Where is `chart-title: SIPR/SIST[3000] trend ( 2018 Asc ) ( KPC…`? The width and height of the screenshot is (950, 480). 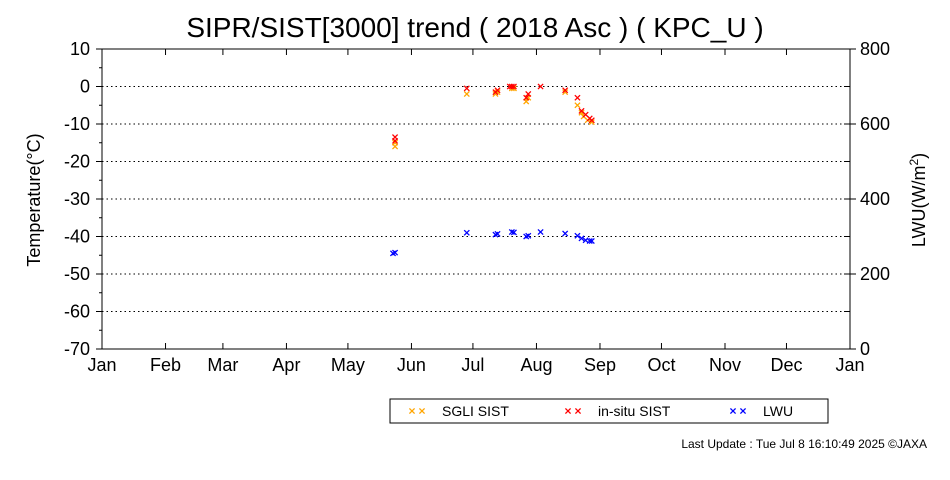 chart-title: SIPR/SIST[3000] trend ( 2018 Asc ) ( KPC… is located at coordinates (474, 27).